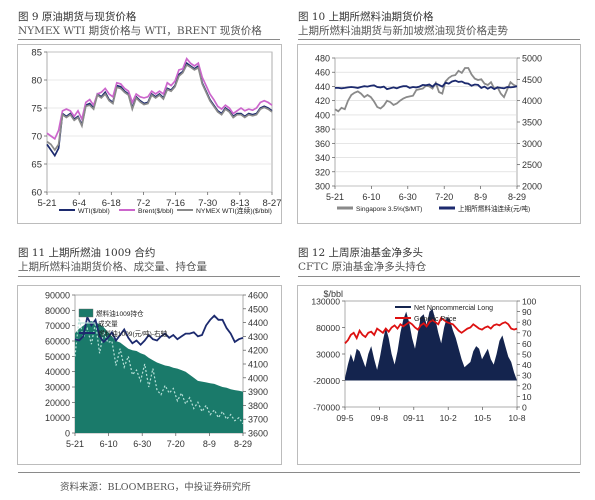 Image resolution: width=595 pixels, height=500 pixels. What do you see at coordinates (532, 59) in the screenshot?
I see `fig10-ytick-label-right: 5000` at bounding box center [532, 59].